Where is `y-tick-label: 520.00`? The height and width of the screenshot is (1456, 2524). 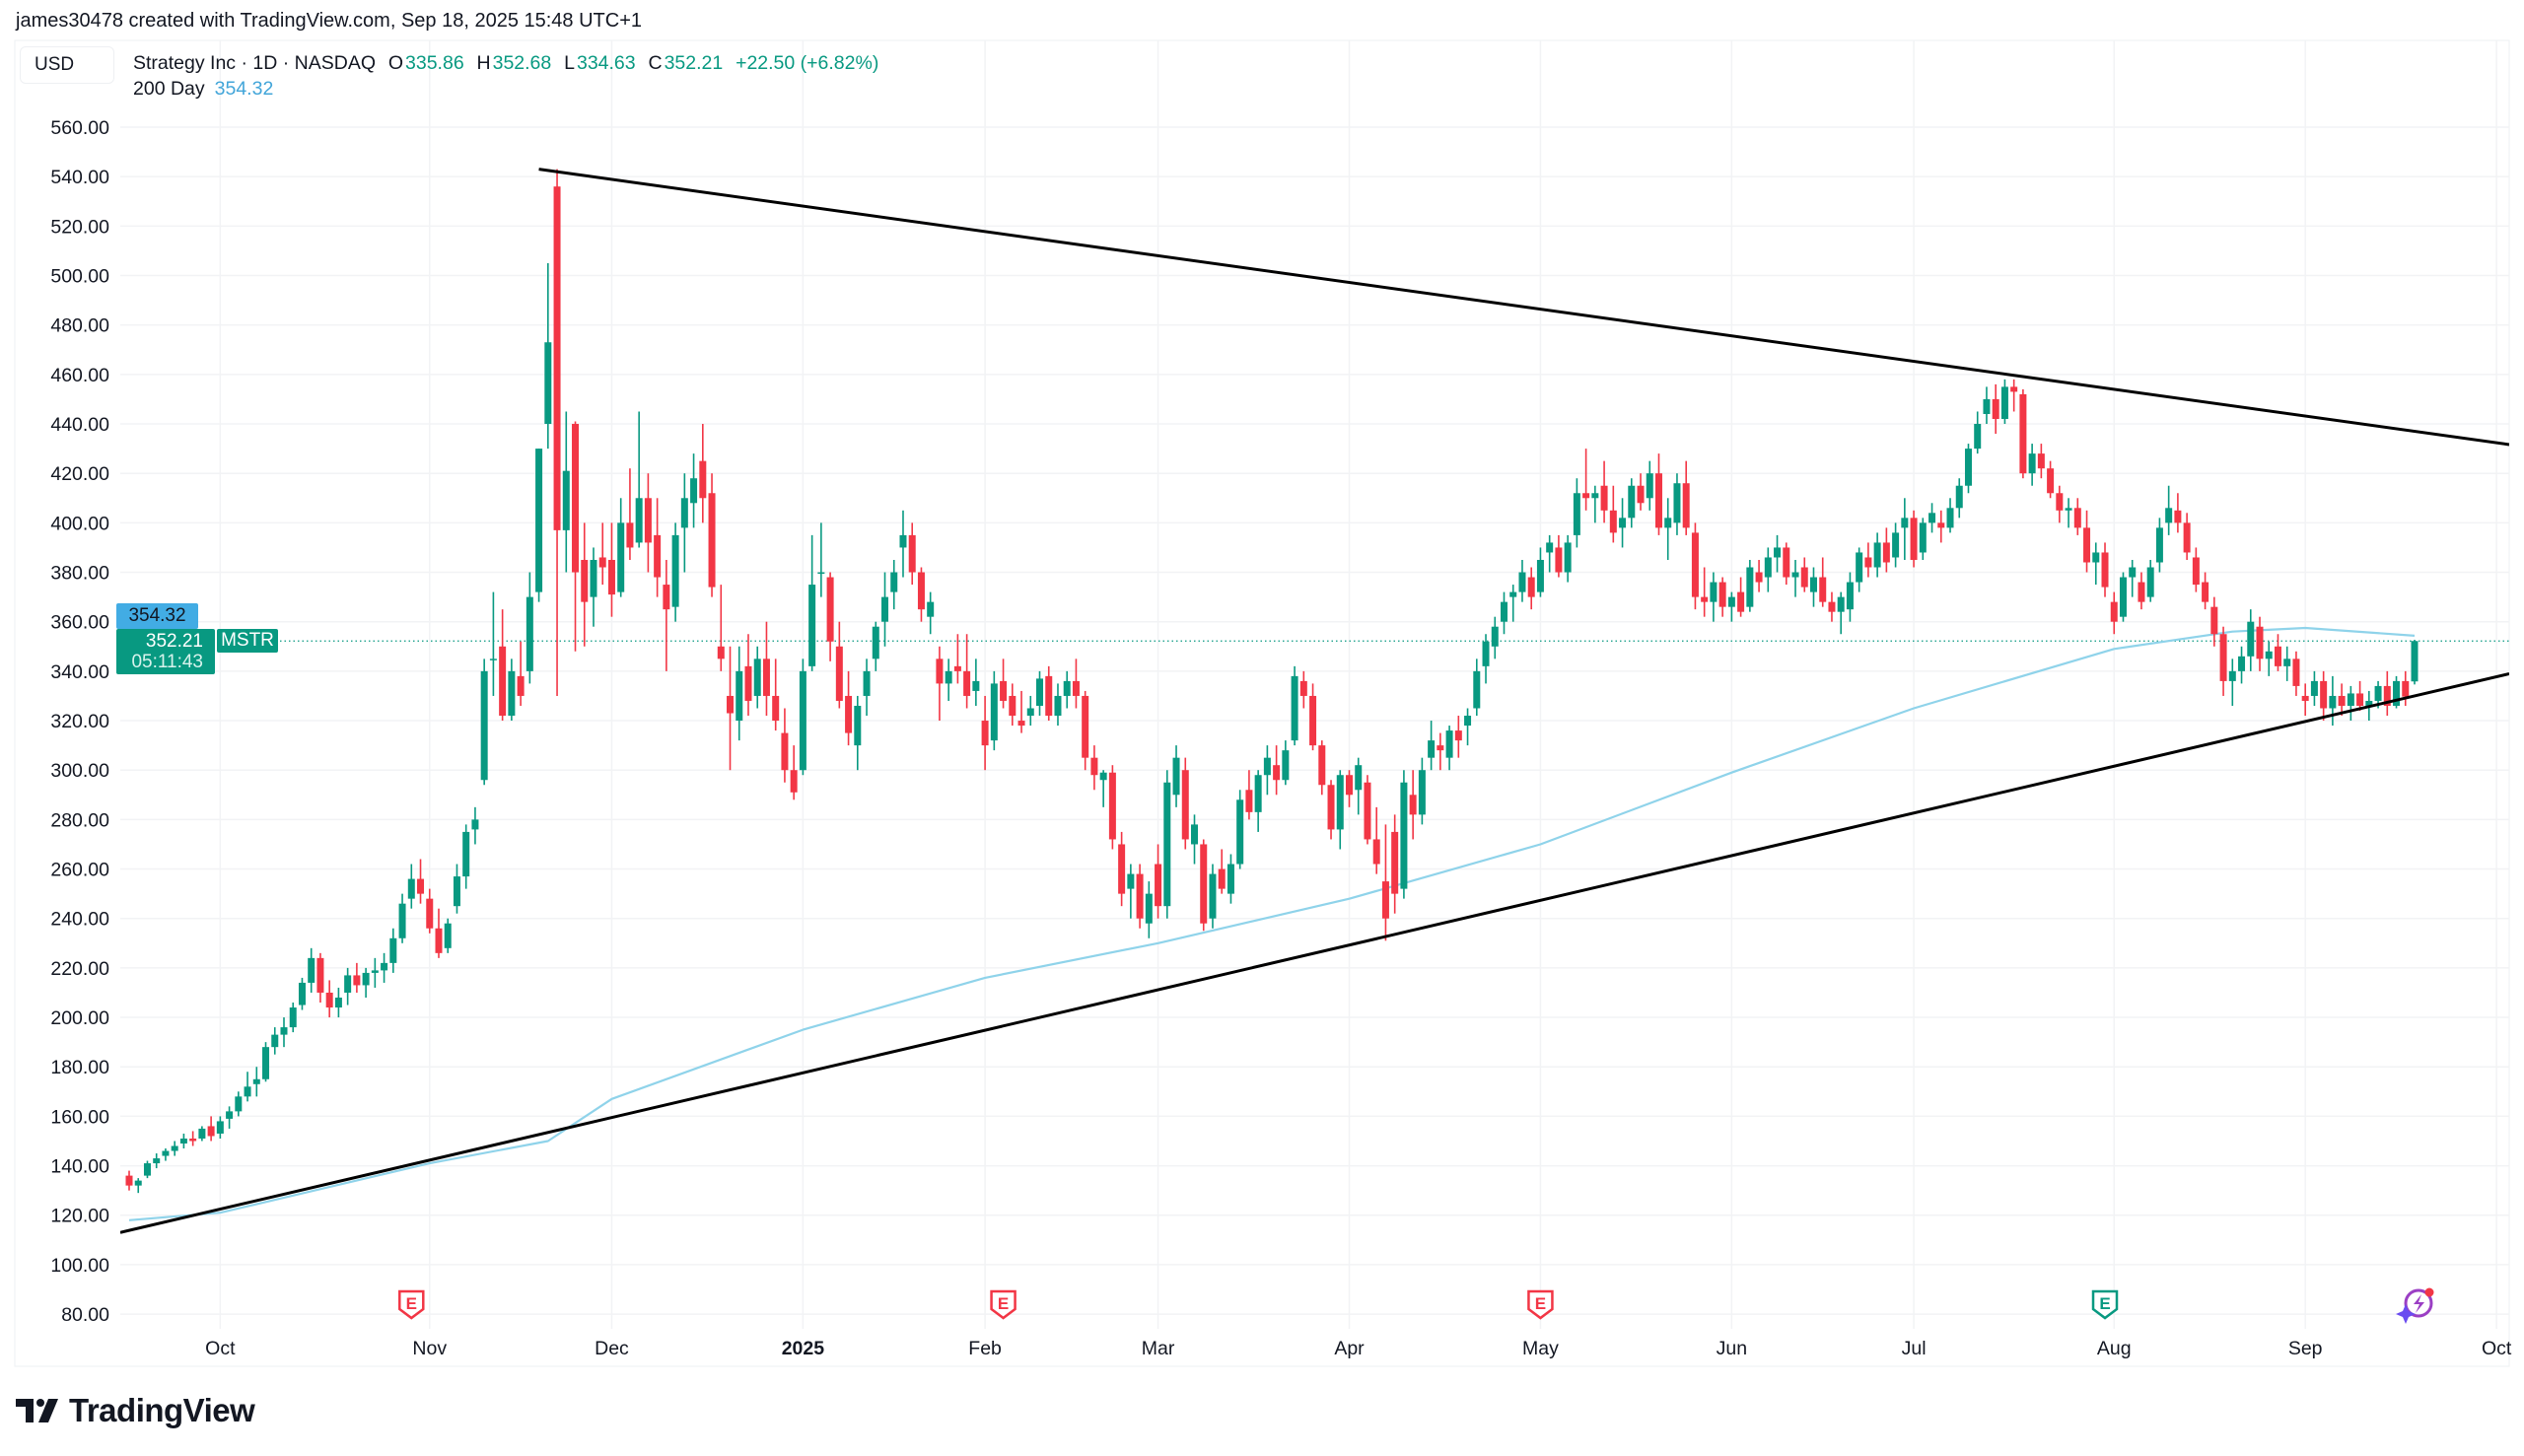 y-tick-label: 520.00 is located at coordinates (79, 227).